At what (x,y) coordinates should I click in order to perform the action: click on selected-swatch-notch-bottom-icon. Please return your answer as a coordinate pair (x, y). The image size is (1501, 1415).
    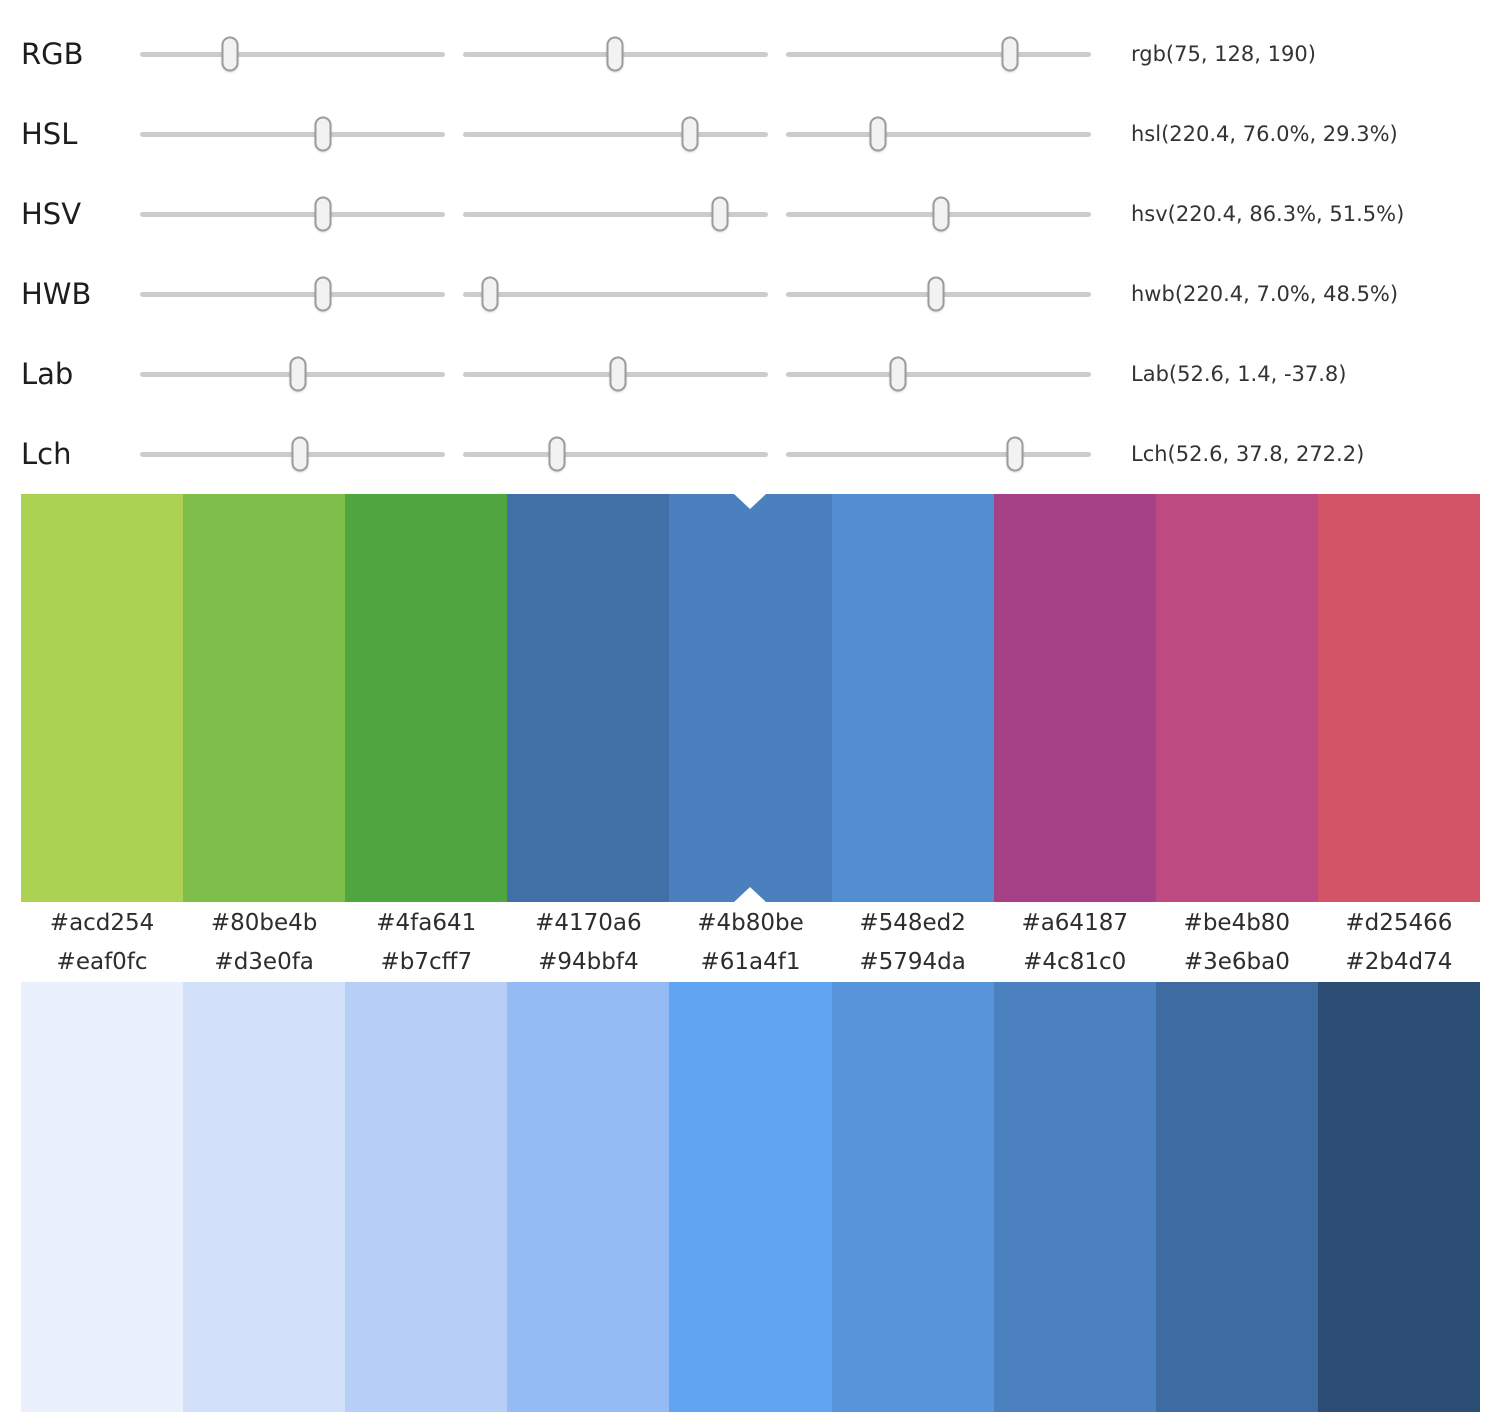
    Looking at the image, I should click on (750, 894).